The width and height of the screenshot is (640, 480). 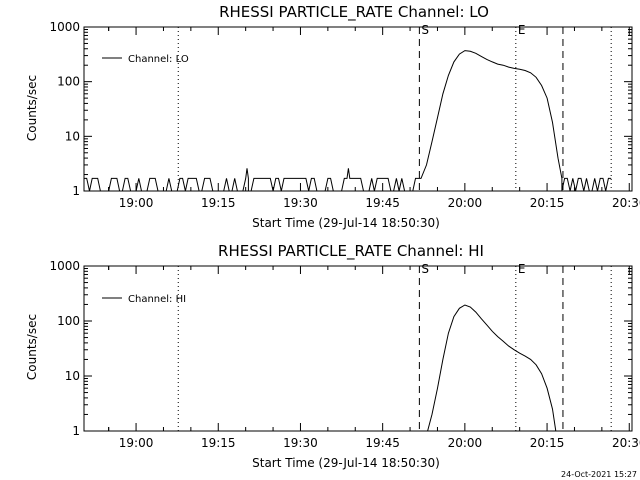 What do you see at coordinates (218, 203) in the screenshot?
I see `x-tick-label-lo: 19:15` at bounding box center [218, 203].